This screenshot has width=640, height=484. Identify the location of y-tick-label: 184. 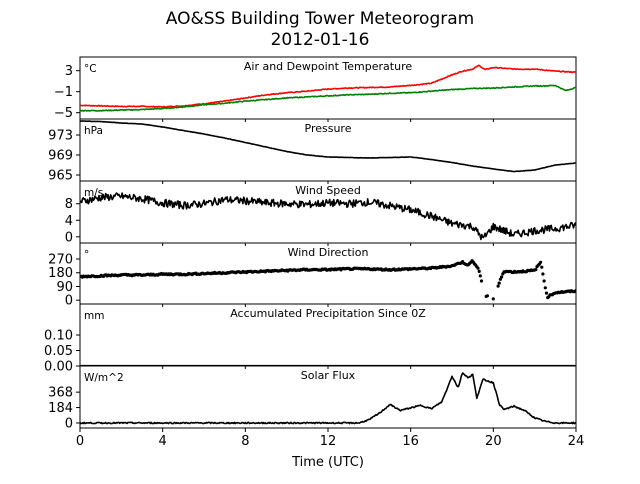
(60, 408).